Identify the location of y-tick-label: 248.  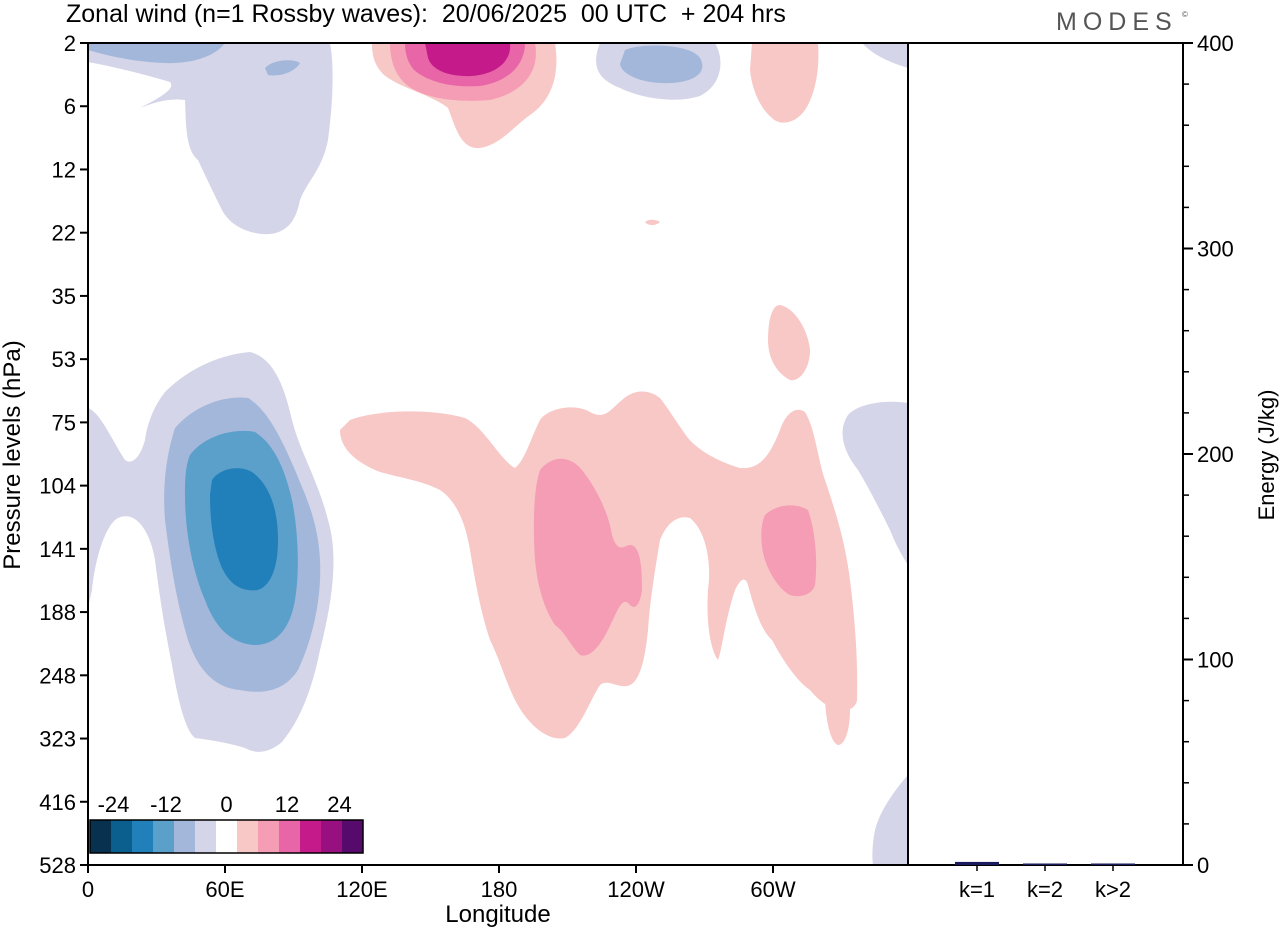
(57, 675).